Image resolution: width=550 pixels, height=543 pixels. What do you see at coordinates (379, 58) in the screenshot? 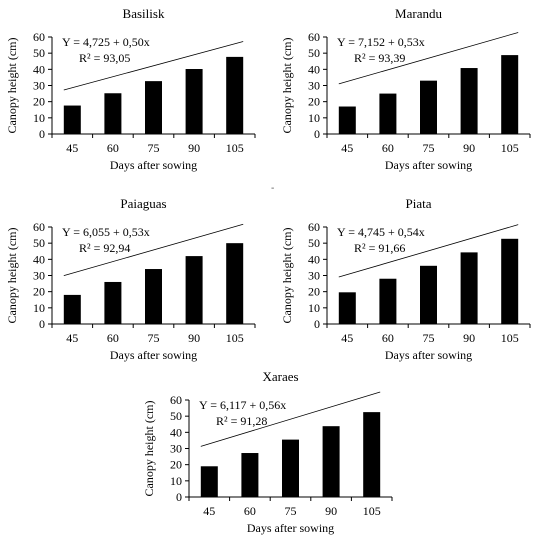
I see `r-squared-label: R² = 93,39` at bounding box center [379, 58].